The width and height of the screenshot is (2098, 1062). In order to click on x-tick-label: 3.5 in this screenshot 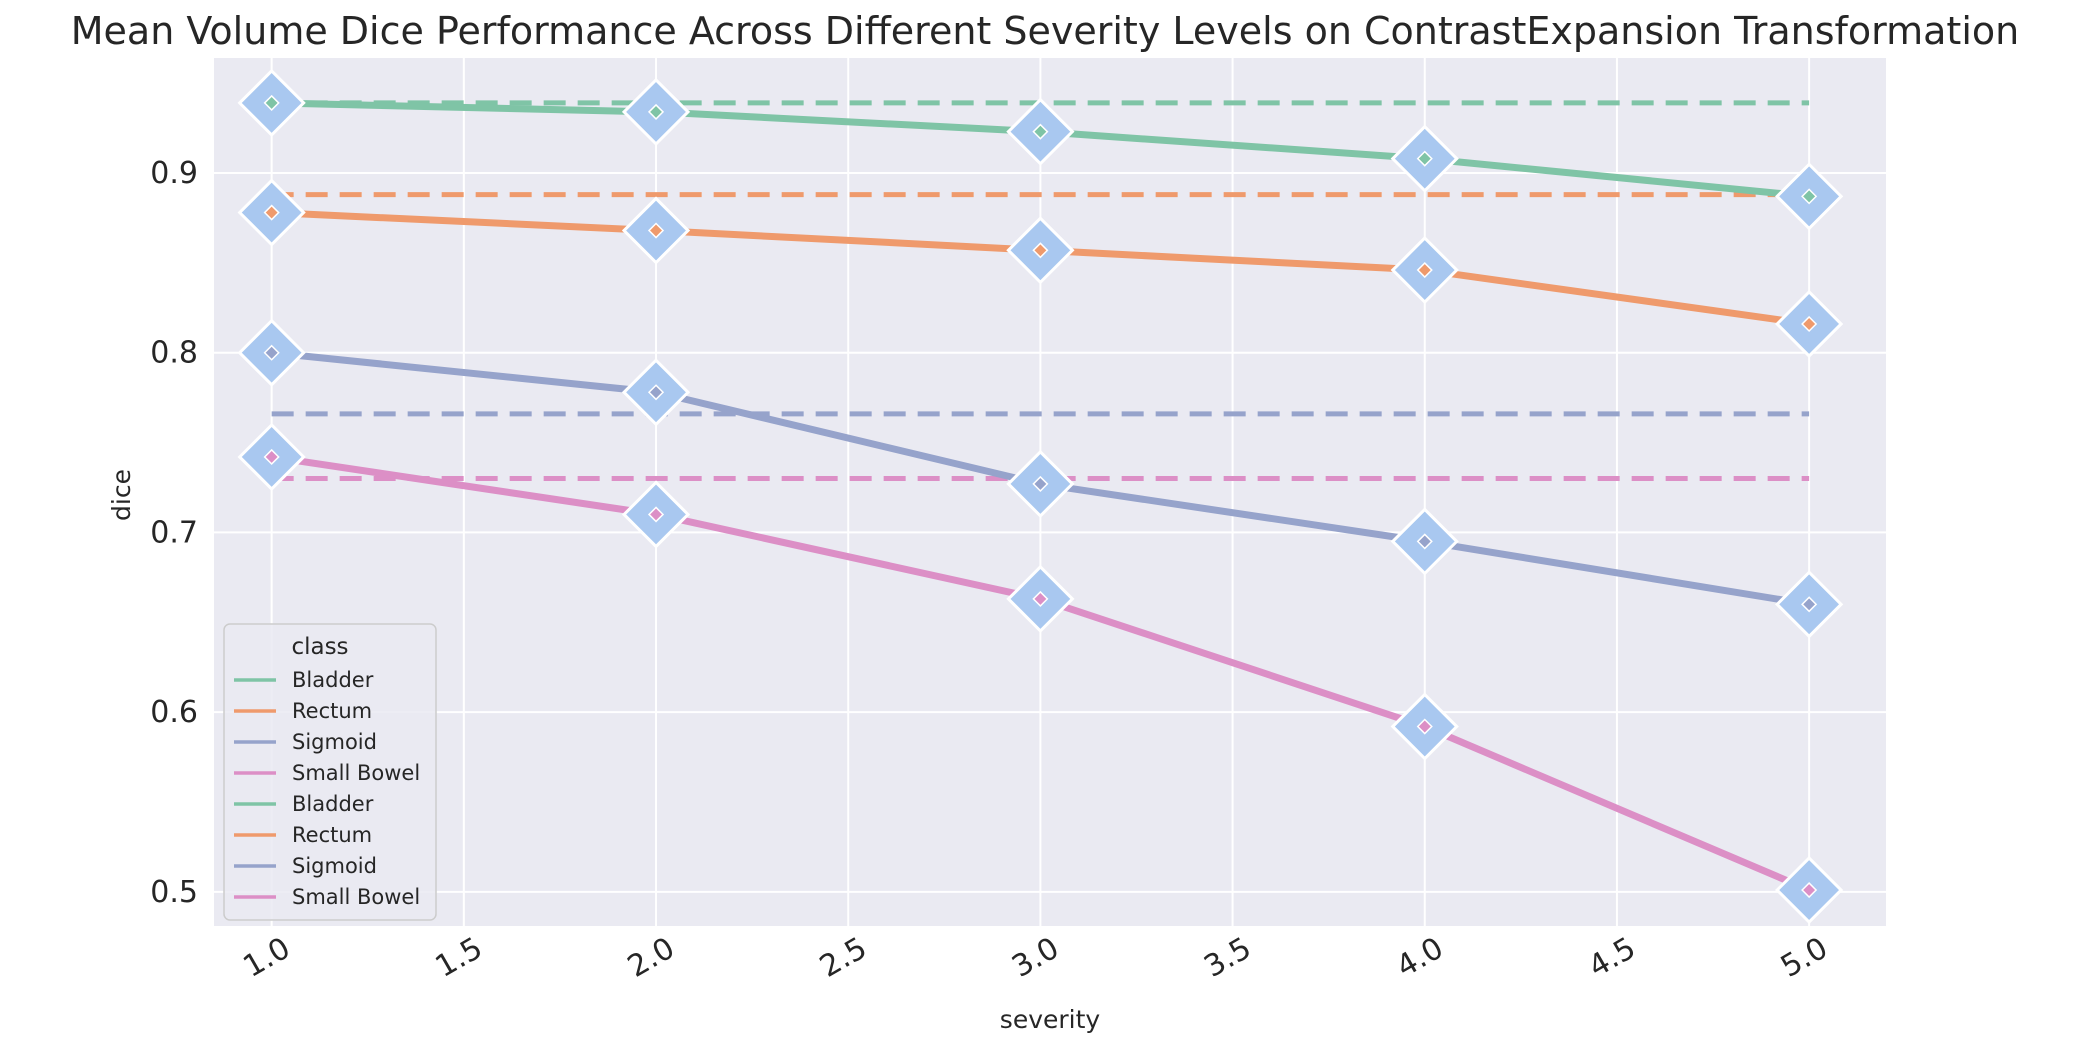, I will do `click(1227, 958)`.